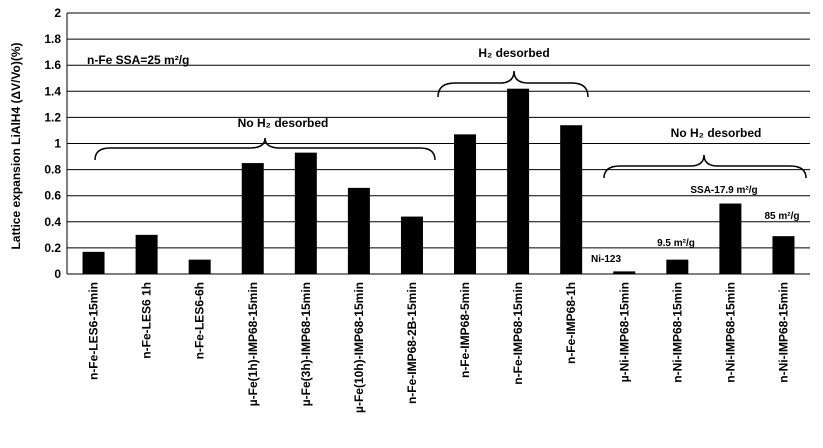 The width and height of the screenshot is (823, 448). What do you see at coordinates (518, 333) in the screenshot?
I see `x-category-label: n-Fe-IMP68-15min` at bounding box center [518, 333].